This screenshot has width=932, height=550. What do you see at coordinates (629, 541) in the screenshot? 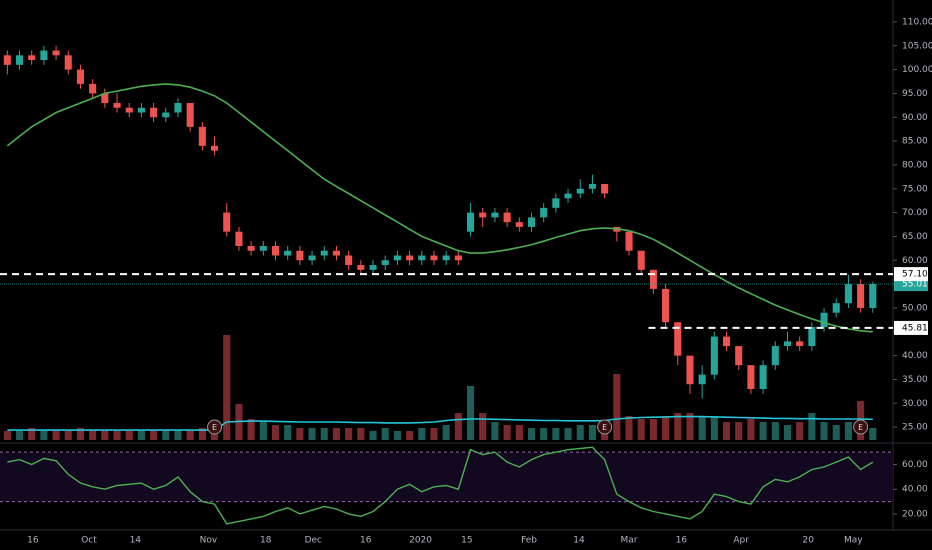
I see `x-tick-label: Mar` at bounding box center [629, 541].